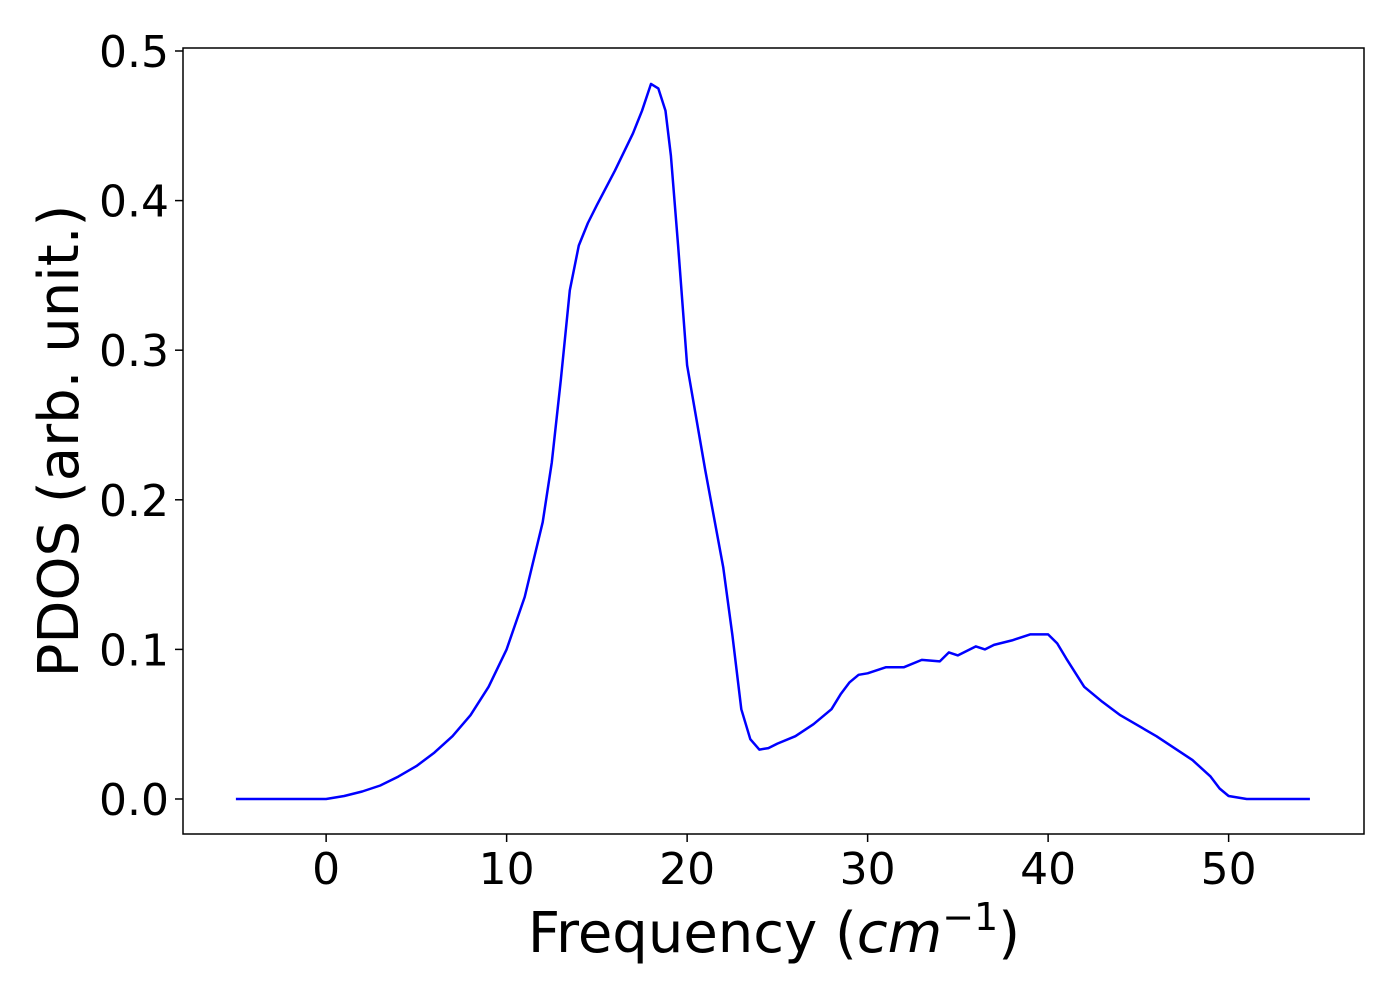 The image size is (1400, 1000). I want to click on x-axis-label: Frequency (cm−1), so click(774, 930).